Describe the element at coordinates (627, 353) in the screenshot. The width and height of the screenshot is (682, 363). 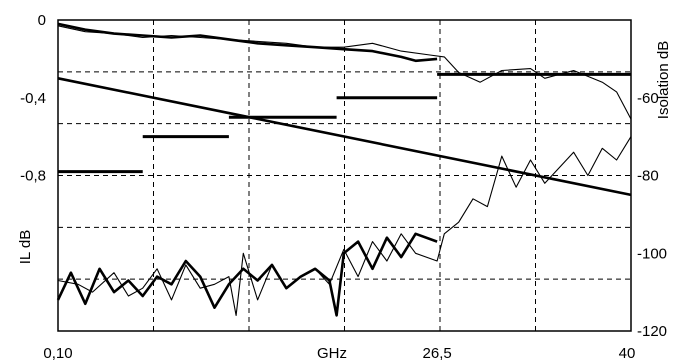
I see `x-tick-label: 40` at that location.